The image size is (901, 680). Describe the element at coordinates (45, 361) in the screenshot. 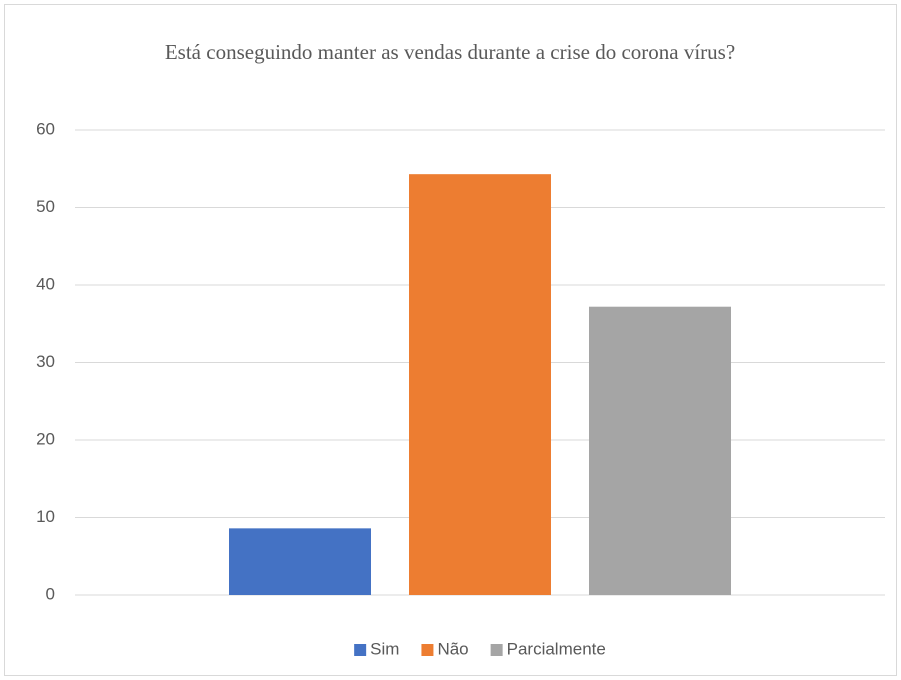

I see `y-tick-label: 30` at that location.